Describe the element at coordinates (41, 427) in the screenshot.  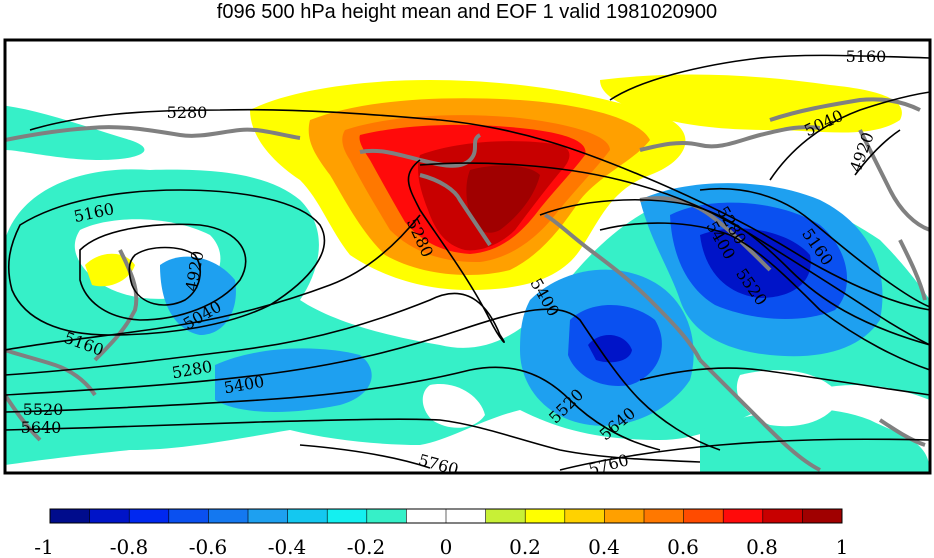
I see `contour-label: 5640` at that location.